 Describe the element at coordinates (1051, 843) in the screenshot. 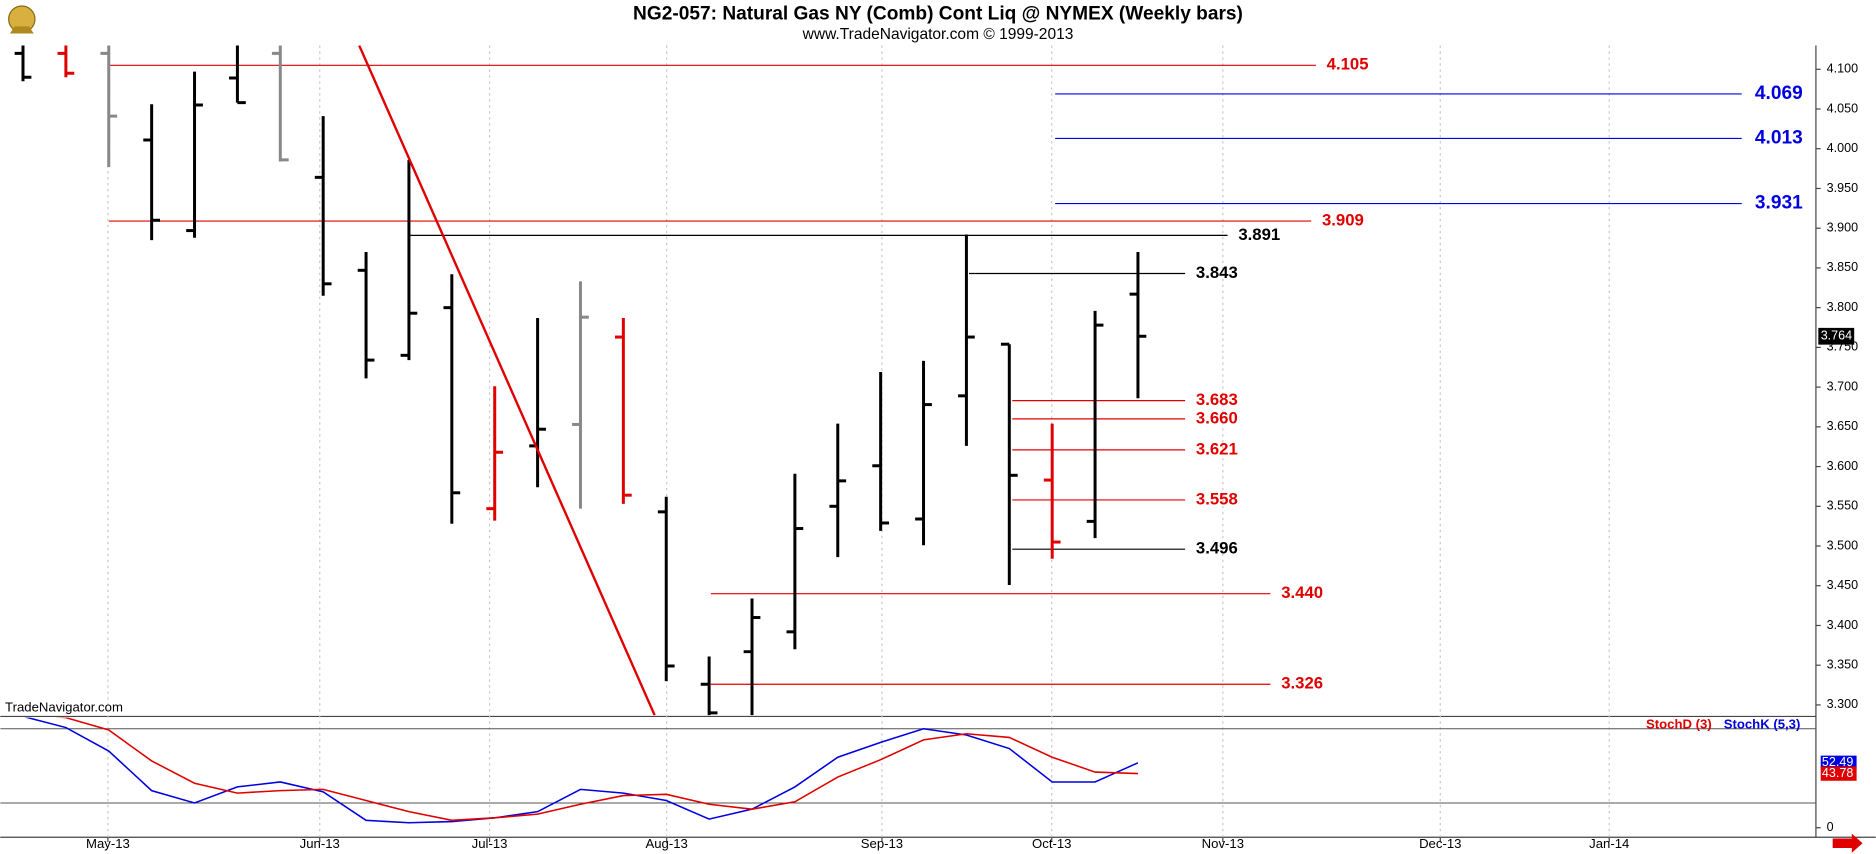

I see `x-tick-label: Oct-13` at that location.